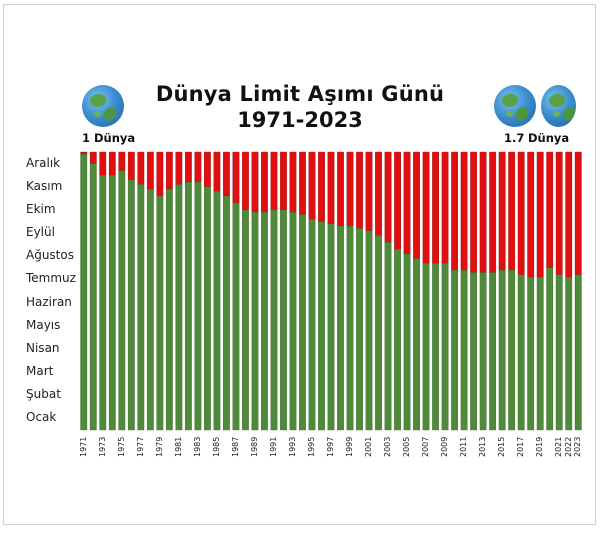 This screenshot has width=600, height=548. What do you see at coordinates (160, 174) in the screenshot?
I see `overshoot-bar-1979` at bounding box center [160, 174].